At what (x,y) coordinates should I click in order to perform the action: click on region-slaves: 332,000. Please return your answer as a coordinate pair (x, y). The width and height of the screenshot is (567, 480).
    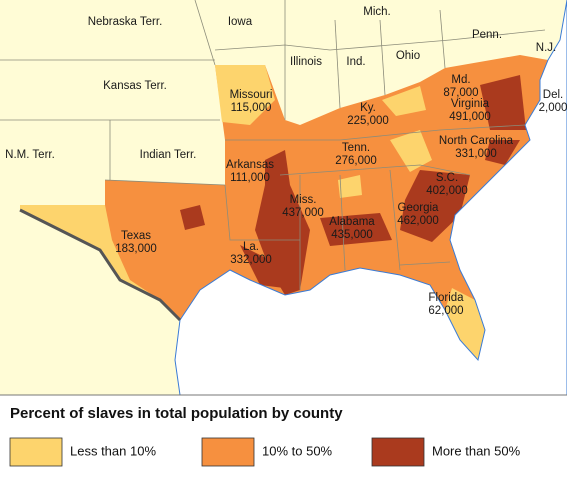
    Looking at the image, I should click on (251, 260).